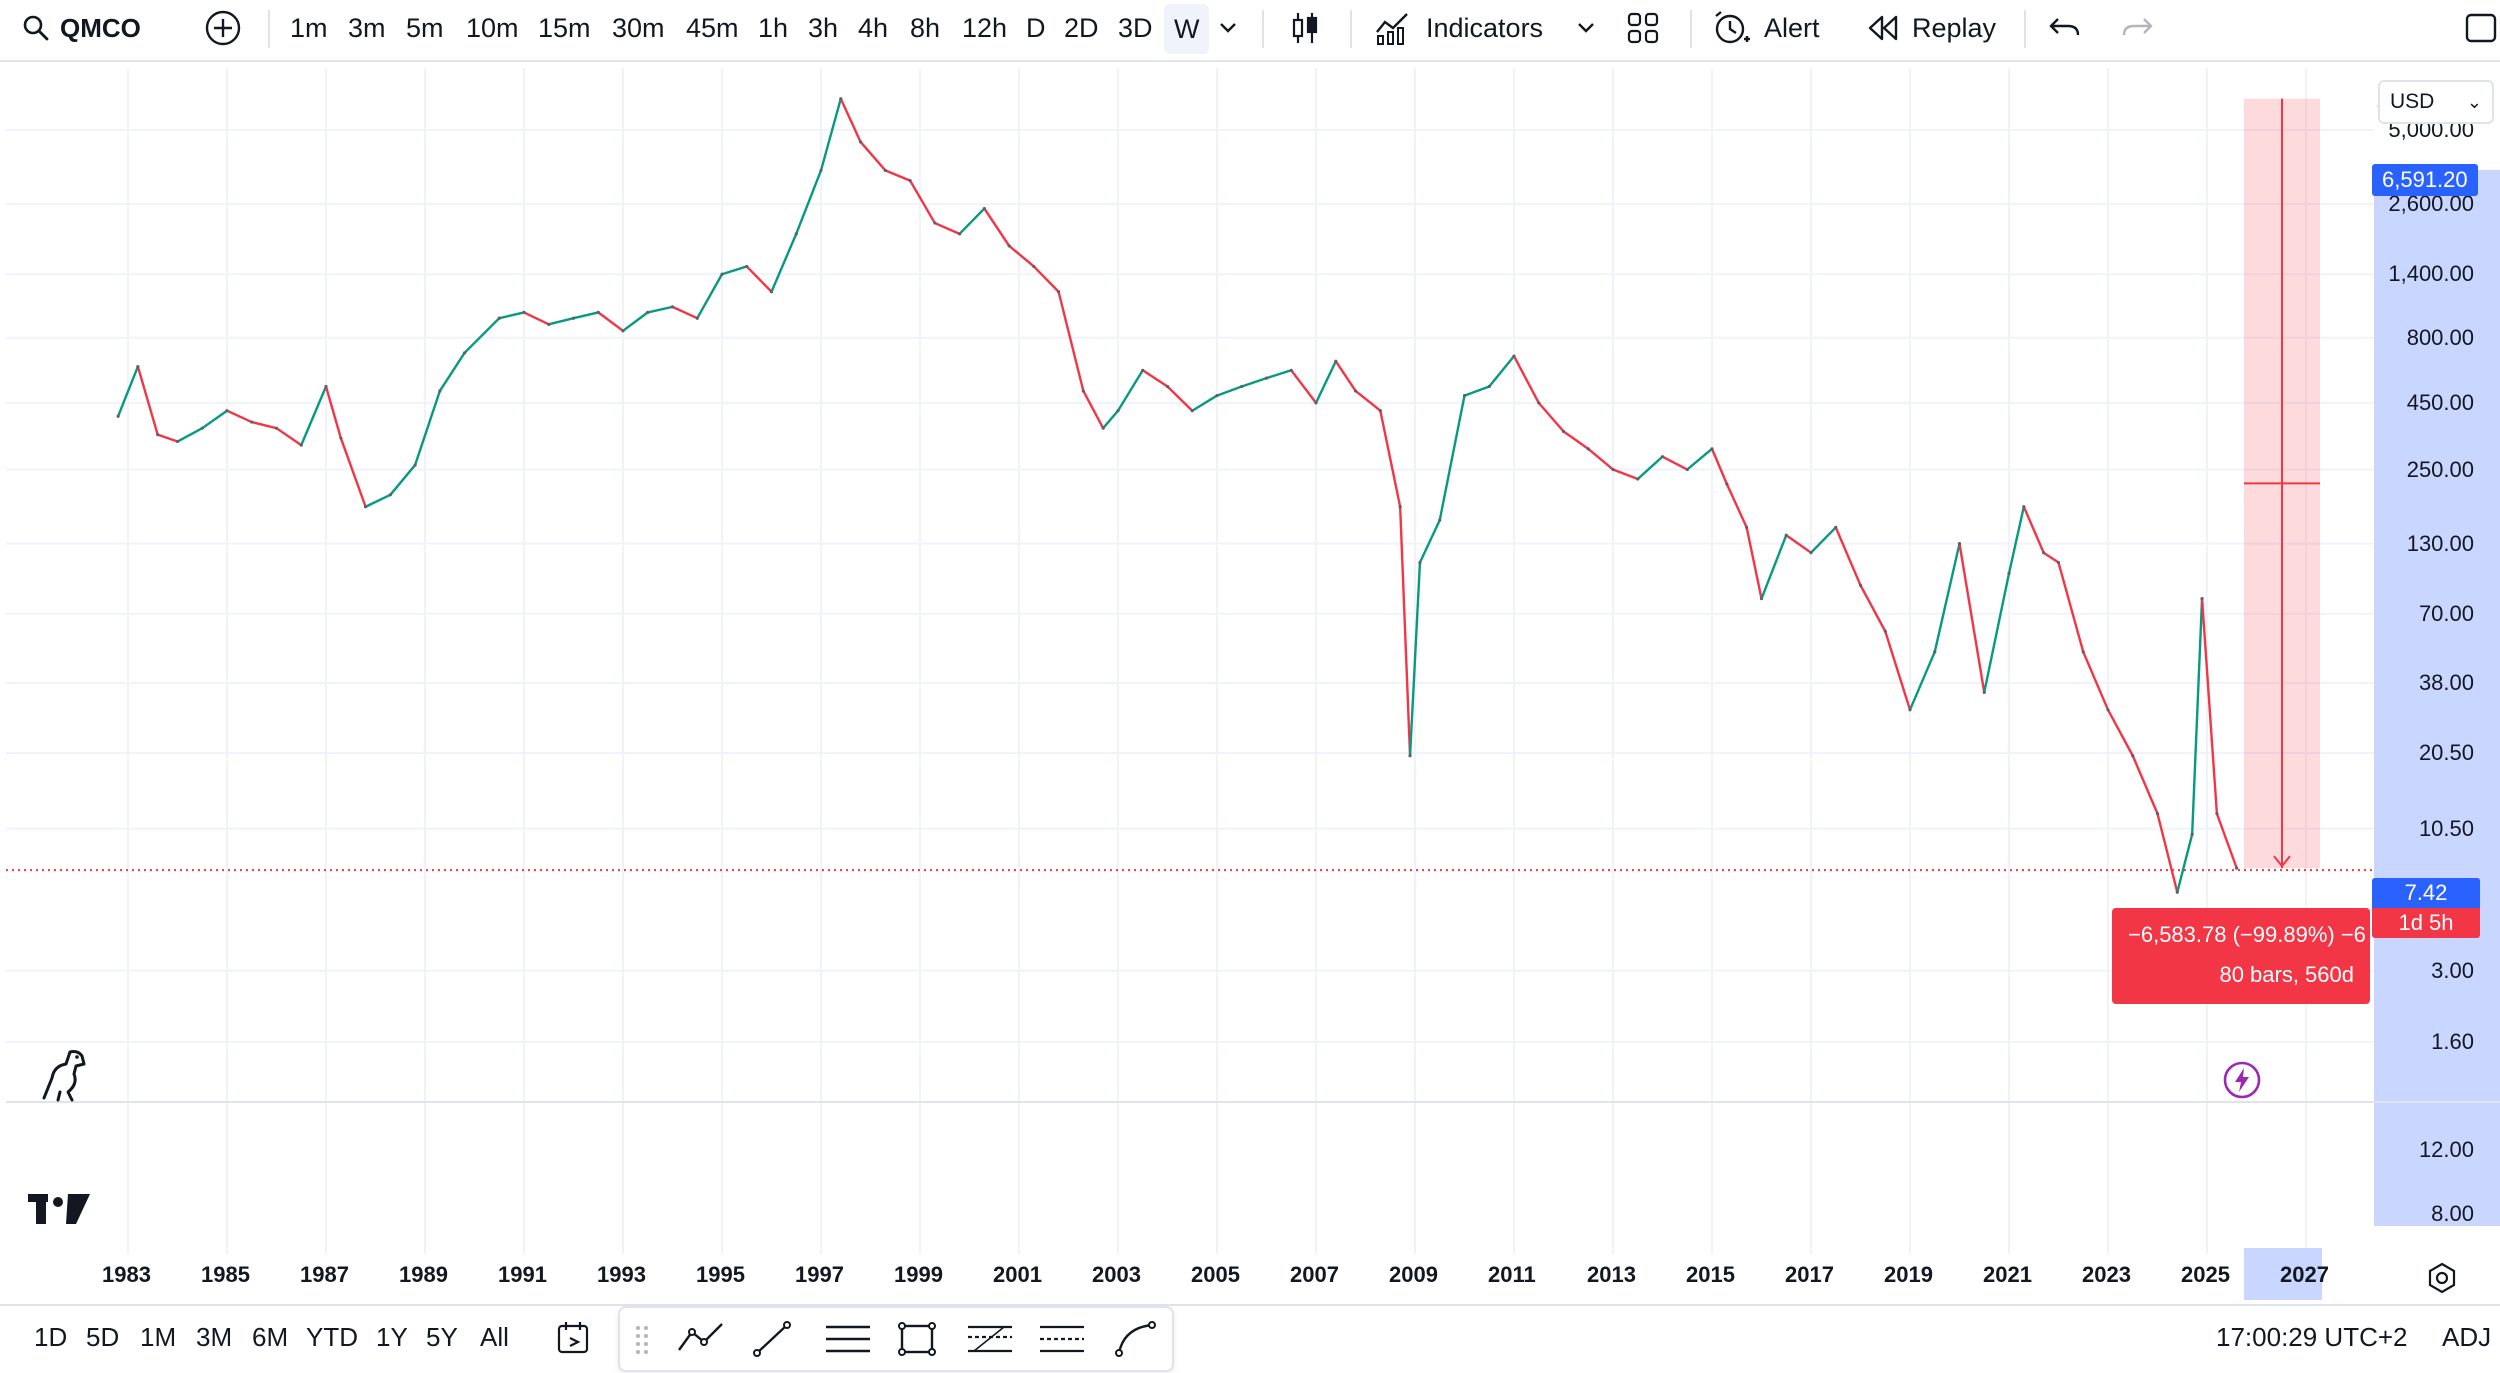 The image size is (2500, 1373). What do you see at coordinates (1036, 27) in the screenshot?
I see `interval-d: D` at bounding box center [1036, 27].